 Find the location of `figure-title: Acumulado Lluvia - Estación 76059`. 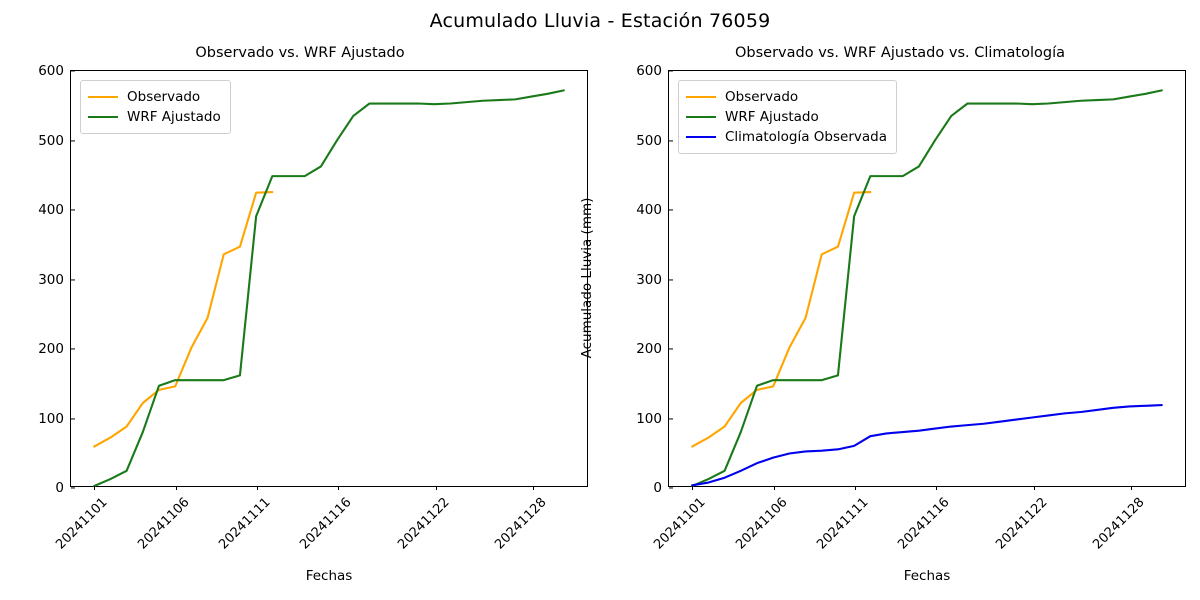

figure-title: Acumulado Lluvia - Estación 76059 is located at coordinates (600, 21).